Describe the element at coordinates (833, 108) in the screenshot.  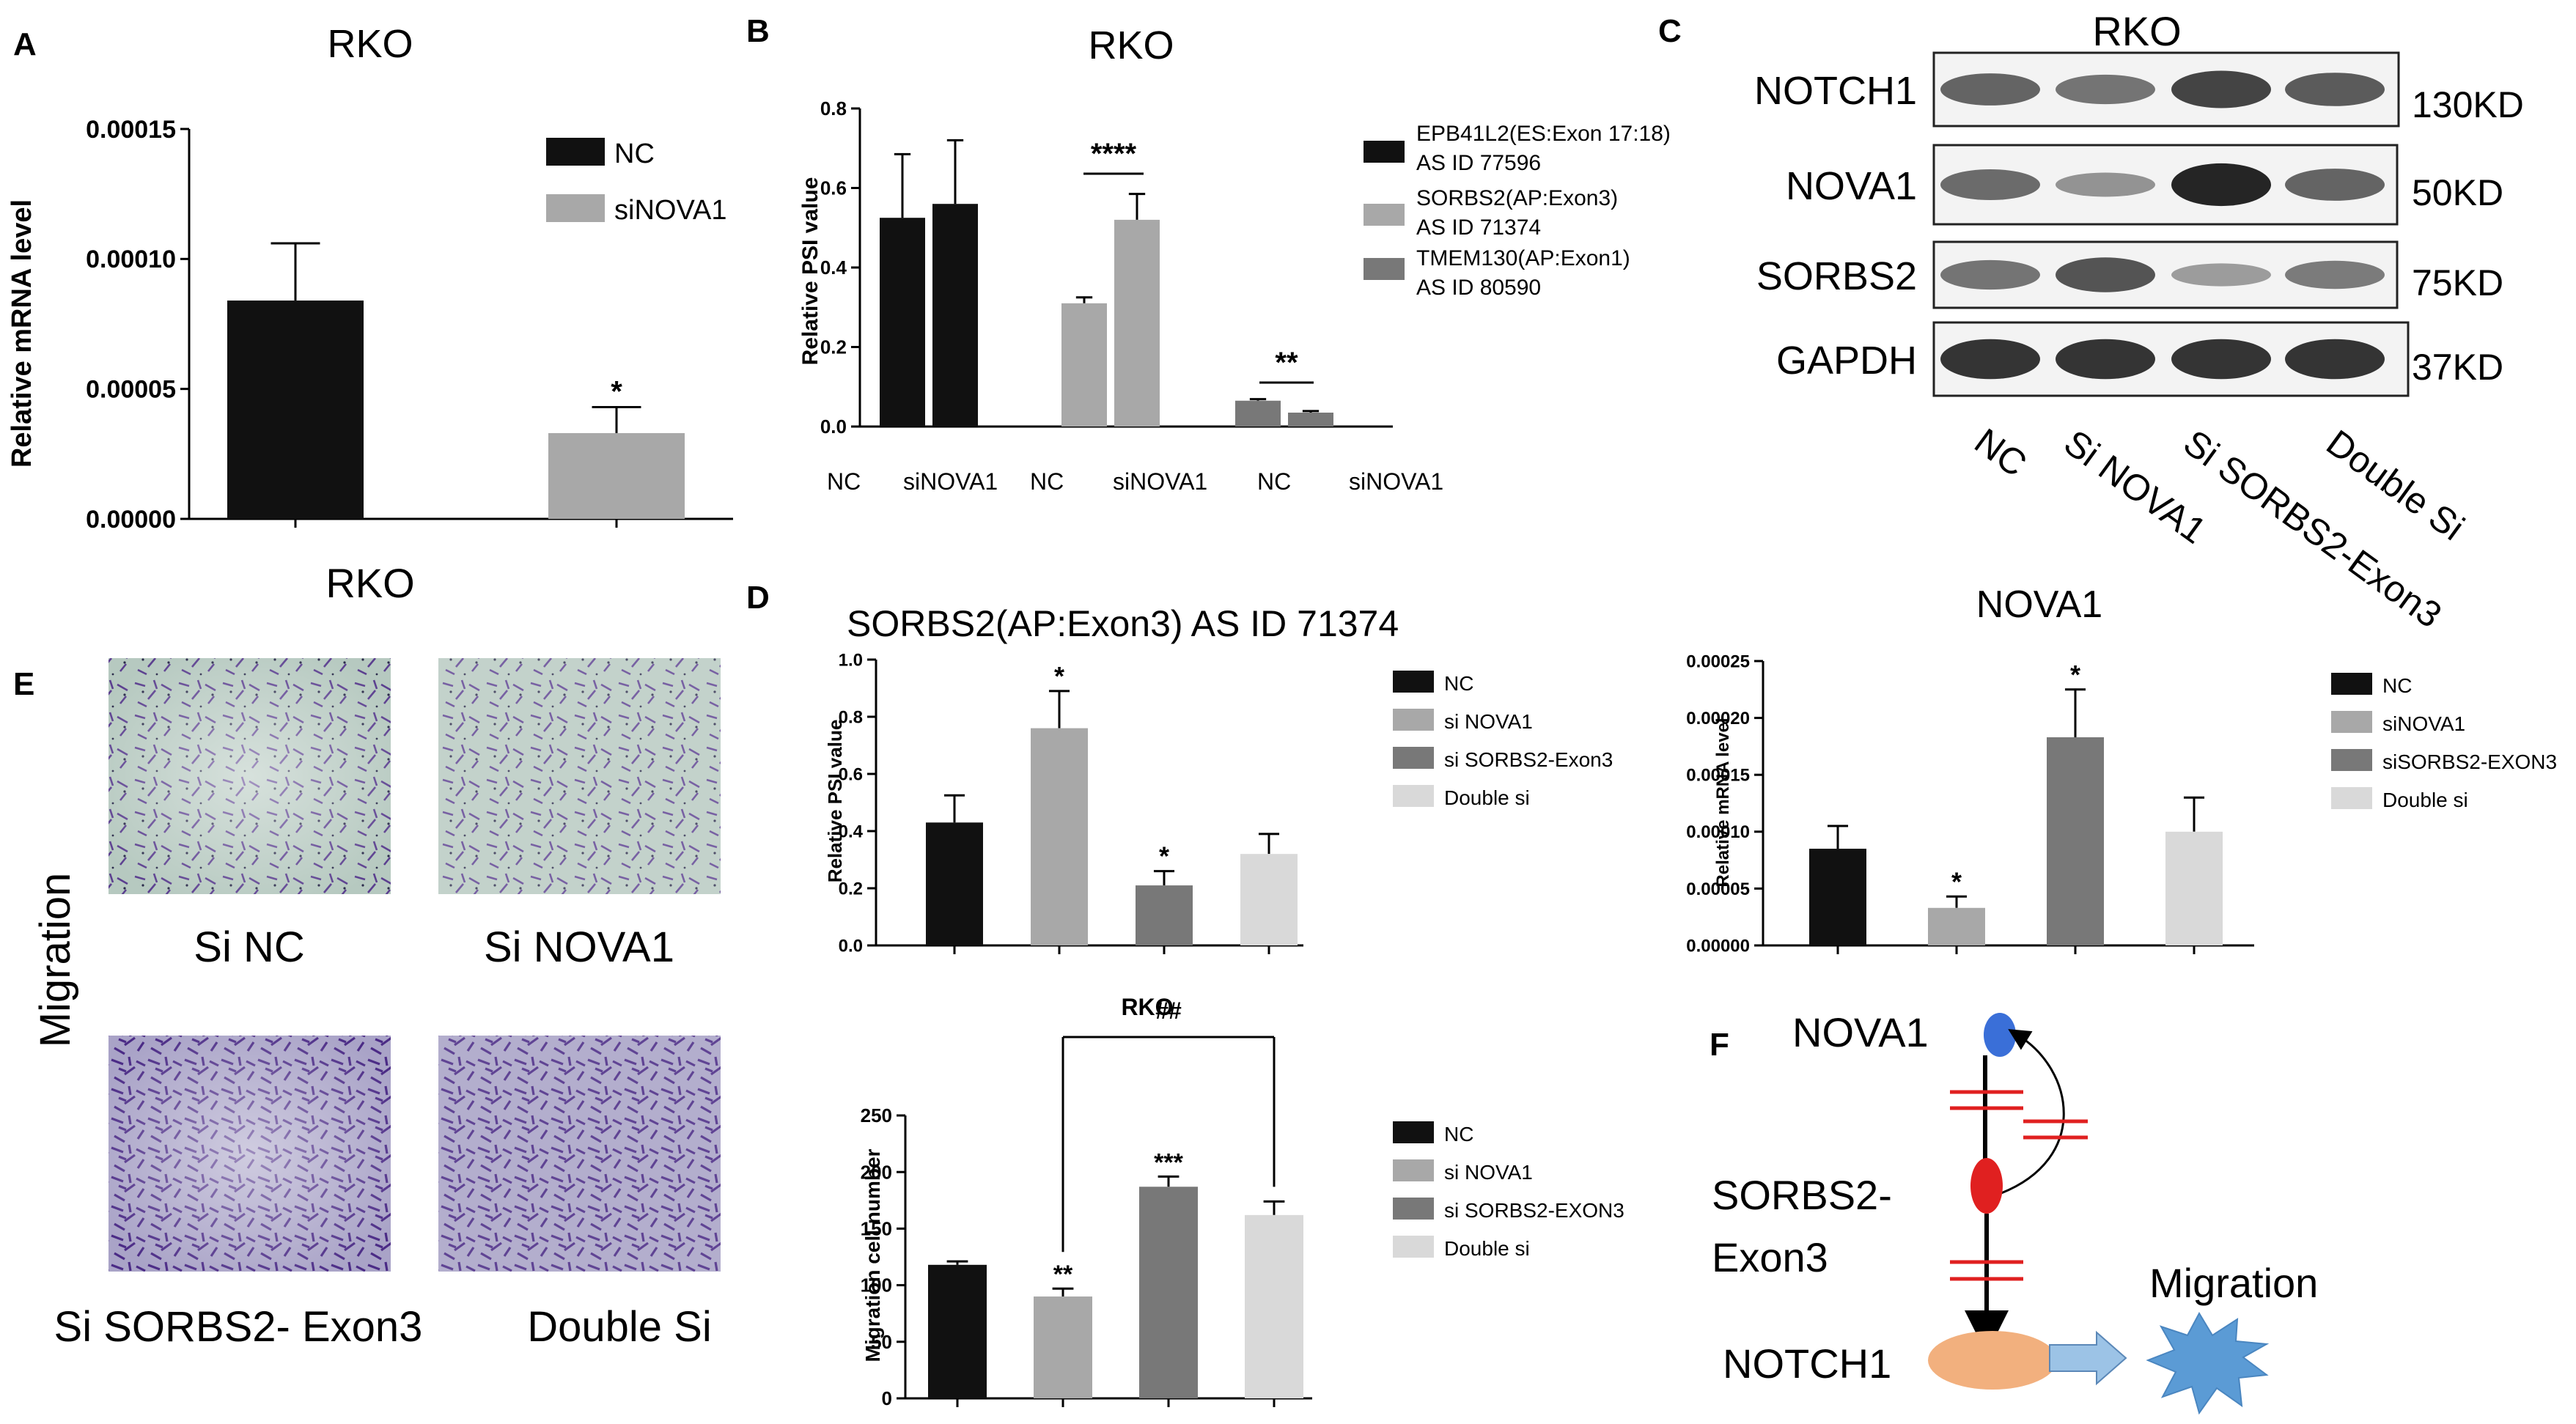
I see `panel-b-y-tick-label: 0.8` at that location.